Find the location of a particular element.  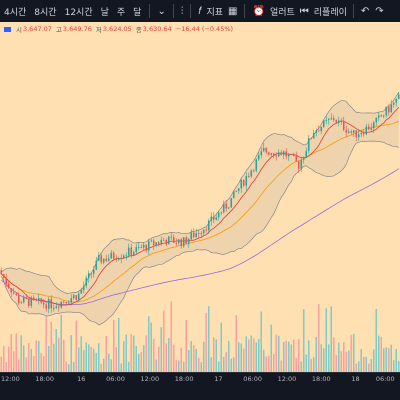

timeframe-4h: 4시간 is located at coordinates (15, 12).